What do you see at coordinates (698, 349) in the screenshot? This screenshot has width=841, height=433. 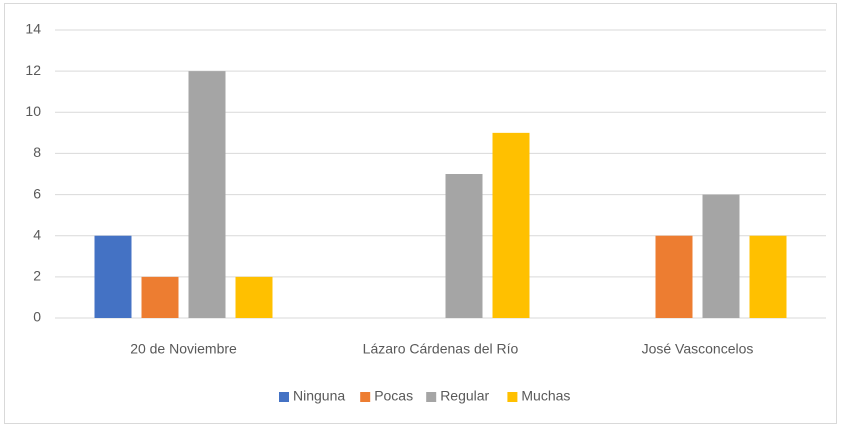 I see `x-tick-label: José Vasconcelos` at bounding box center [698, 349].